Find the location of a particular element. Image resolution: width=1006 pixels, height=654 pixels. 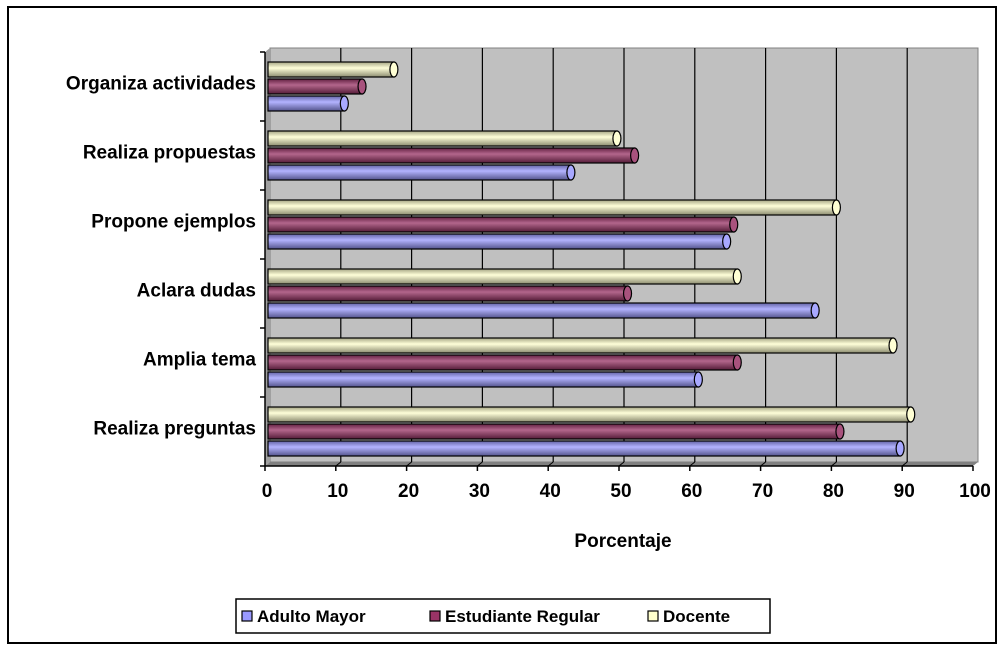

legend-item: Adulto Mayor is located at coordinates (303, 616).